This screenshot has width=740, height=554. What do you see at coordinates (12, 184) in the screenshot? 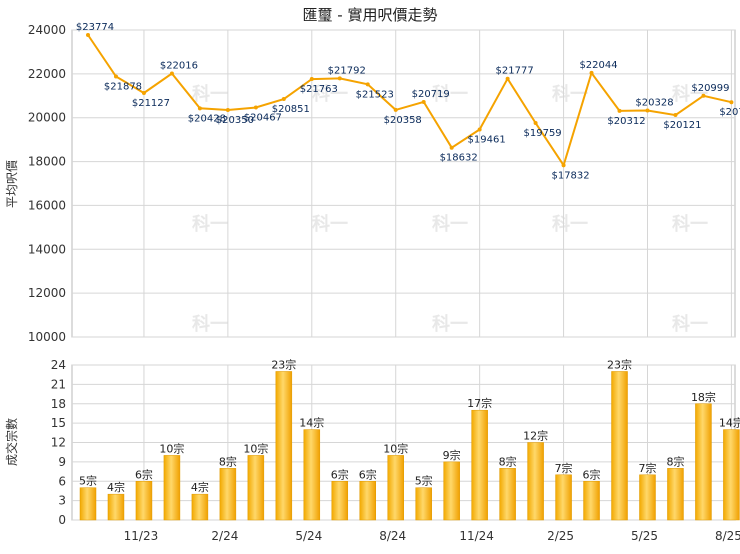
I see `top-y-axis-label: 平均呎價` at bounding box center [12, 184].